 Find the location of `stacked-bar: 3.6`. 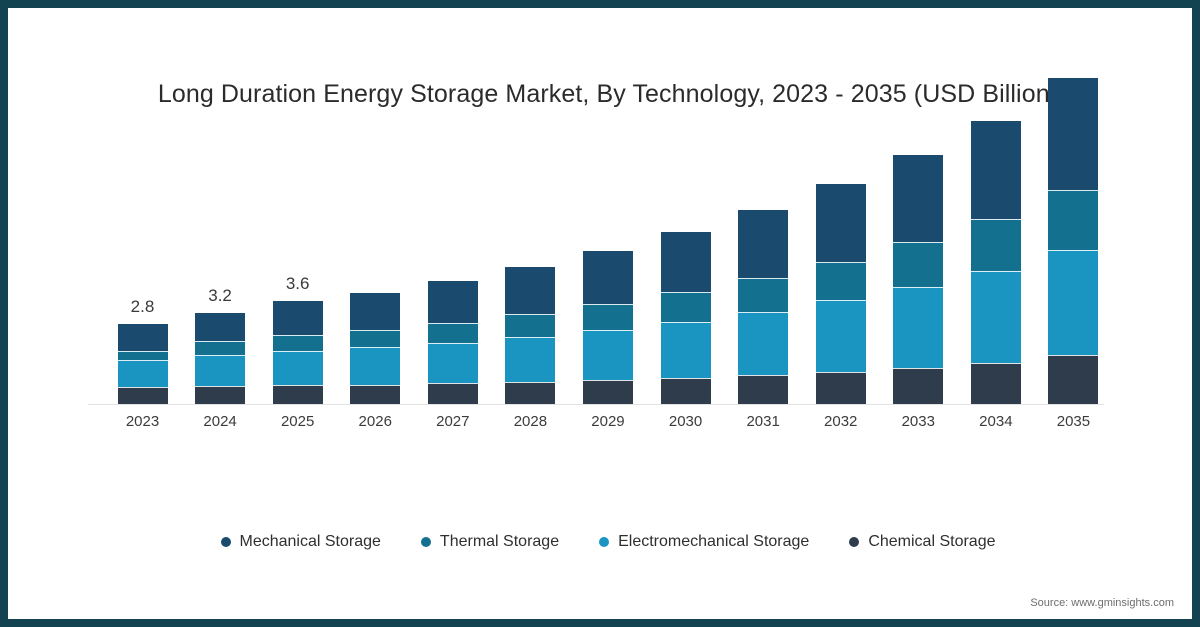

stacked-bar: 3.6 is located at coordinates (297, 339).